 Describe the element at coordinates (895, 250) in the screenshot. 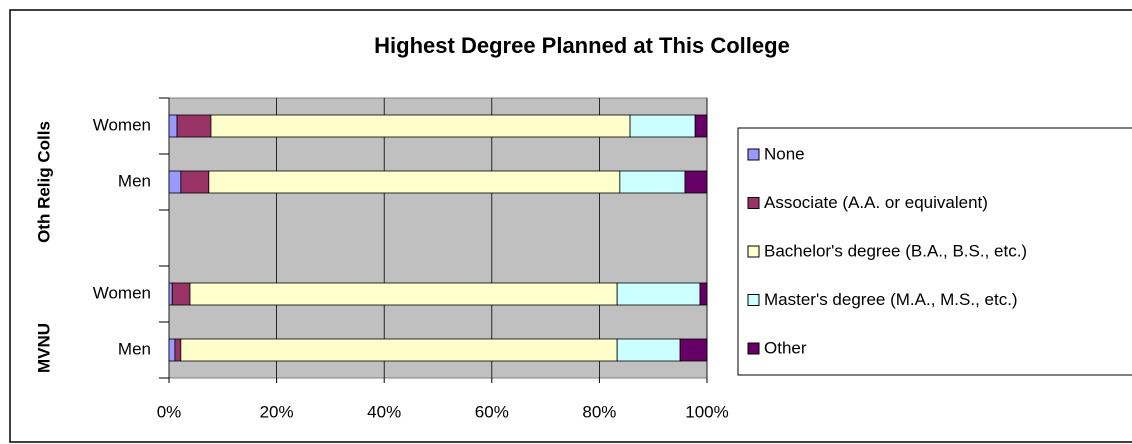

I see `legend-label: Bachelor's degree (B.A., B.S., etc.)` at that location.